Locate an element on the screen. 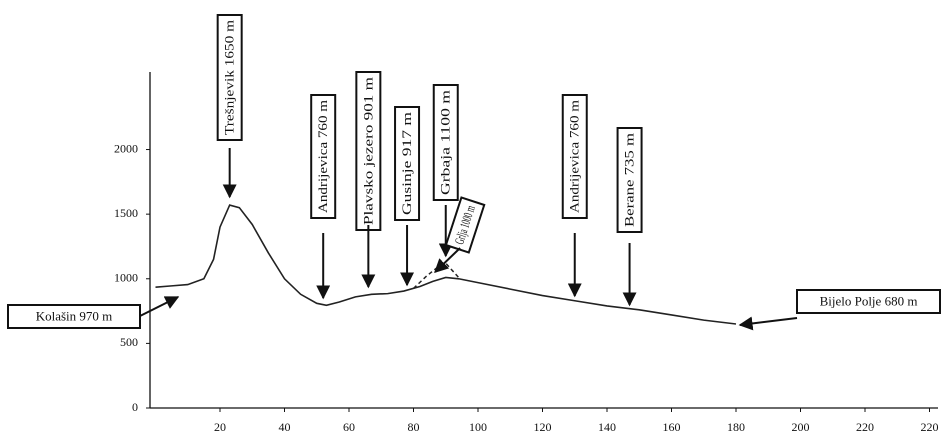  annotation: Berane 735 m is located at coordinates (629, 180).